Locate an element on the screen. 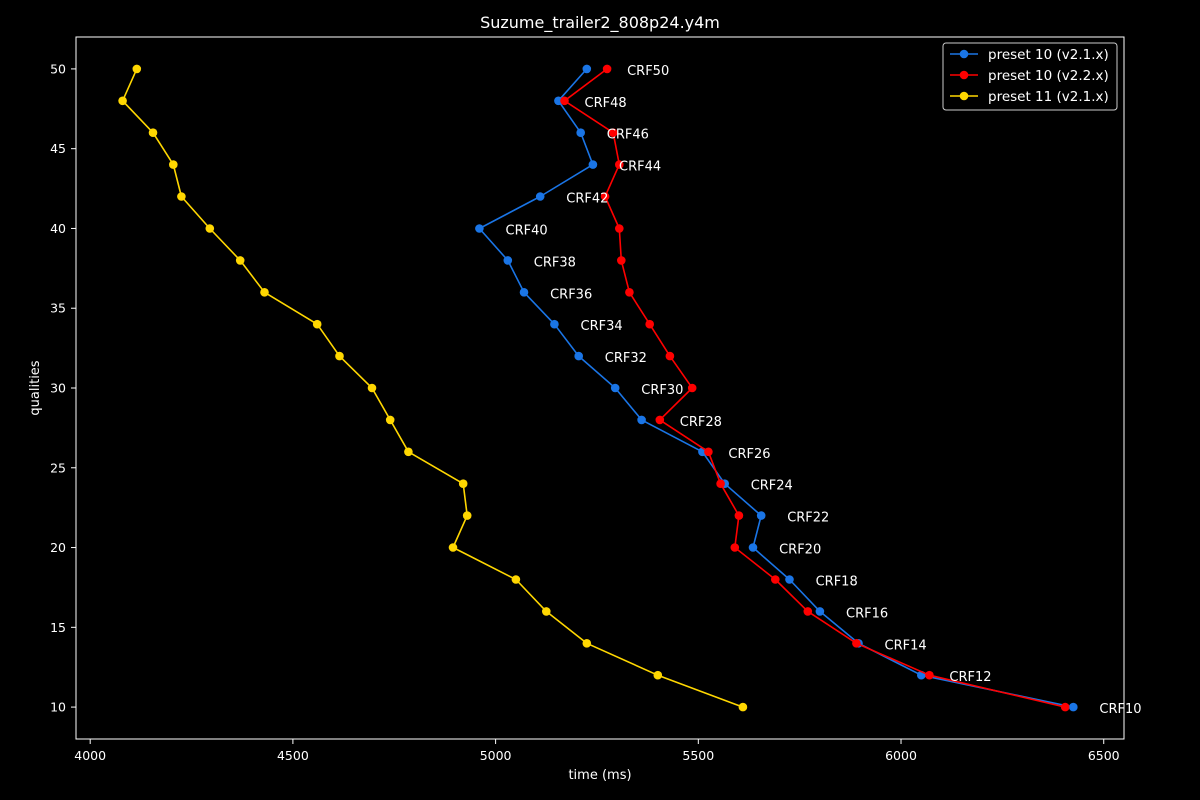 The width and height of the screenshot is (1200, 800). y-tick-label: 10 is located at coordinates (58, 707).